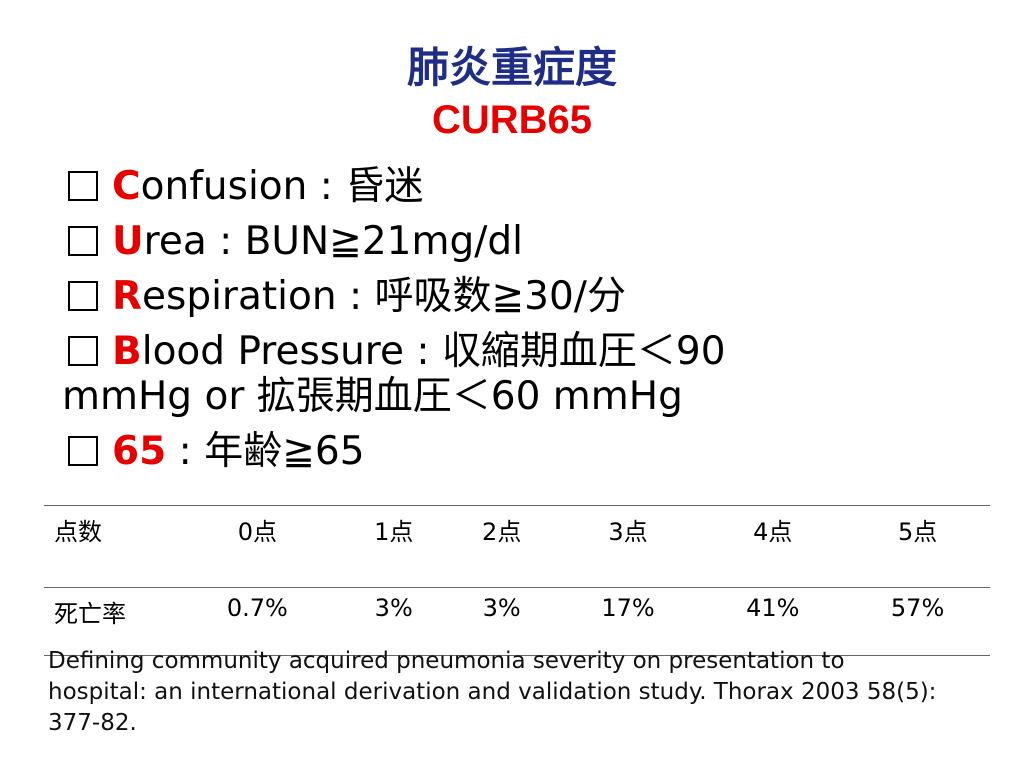  Describe the element at coordinates (628, 621) in the screenshot. I see `cell: 17%` at that location.